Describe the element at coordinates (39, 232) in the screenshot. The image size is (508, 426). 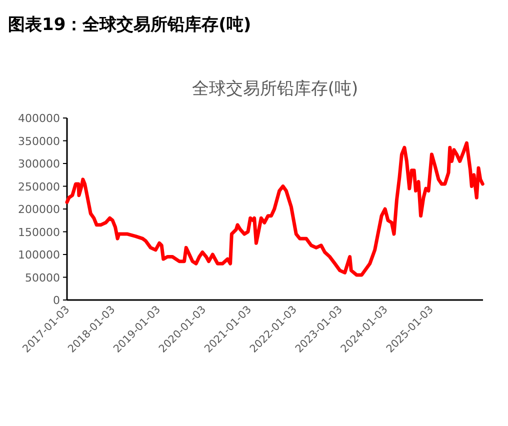
I see `y-tick-label: 150000` at that location.